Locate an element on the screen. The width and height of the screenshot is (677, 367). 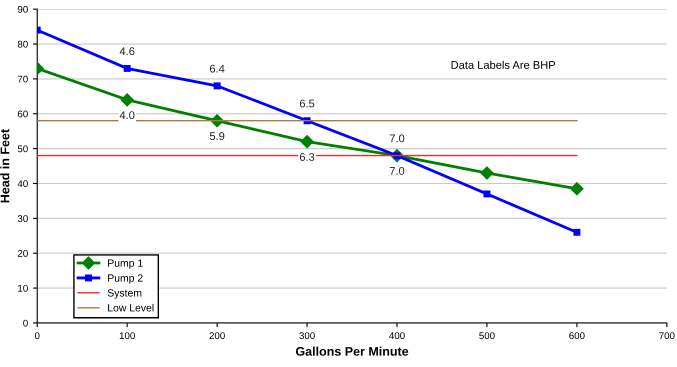
y-tick-label: 70 is located at coordinates (23, 79).